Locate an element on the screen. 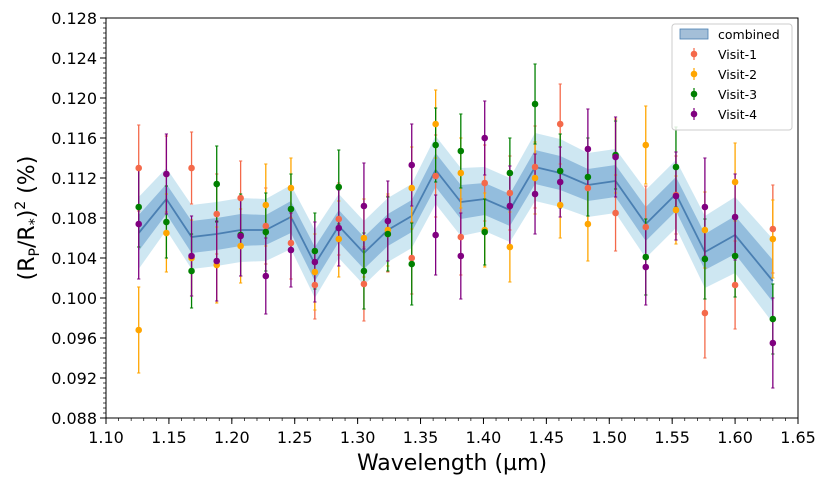 The height and width of the screenshot is (484, 830). x-tick-label: 1.10 is located at coordinates (106, 437).